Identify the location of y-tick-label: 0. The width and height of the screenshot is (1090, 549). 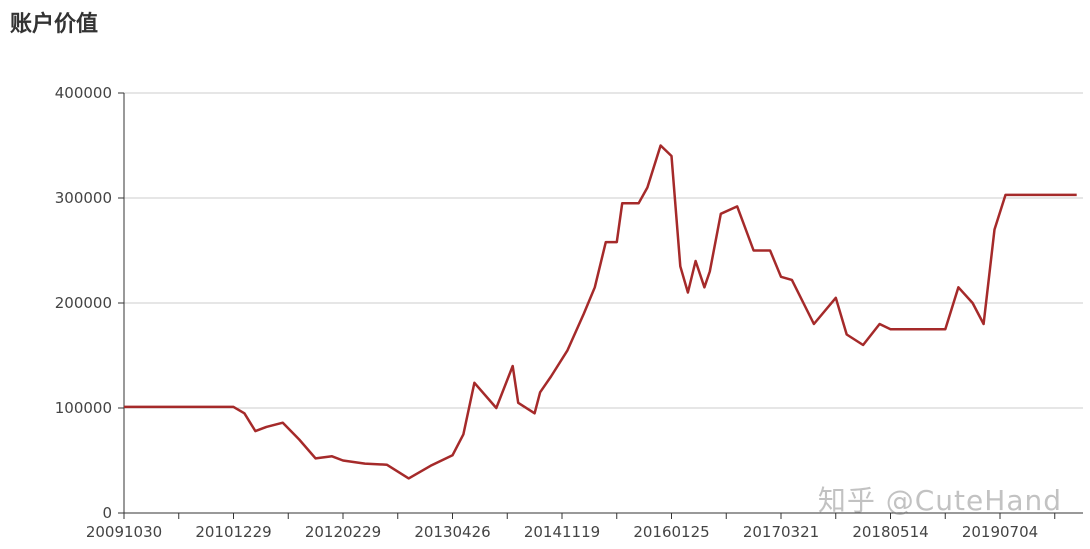
(107, 513).